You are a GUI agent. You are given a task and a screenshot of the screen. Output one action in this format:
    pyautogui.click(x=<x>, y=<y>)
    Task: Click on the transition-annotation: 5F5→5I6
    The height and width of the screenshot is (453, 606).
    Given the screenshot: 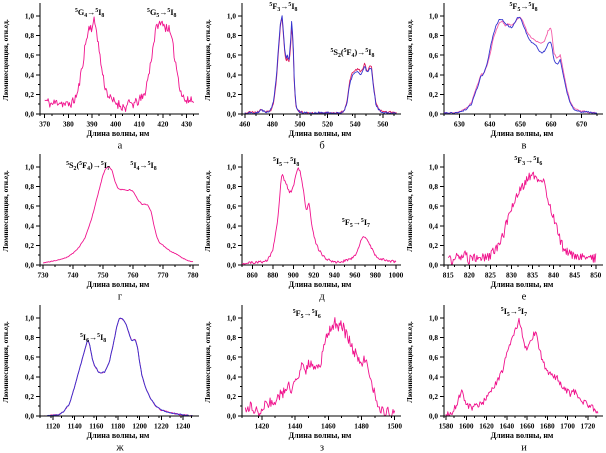 What is the action you would take?
    pyautogui.click(x=307, y=314)
    